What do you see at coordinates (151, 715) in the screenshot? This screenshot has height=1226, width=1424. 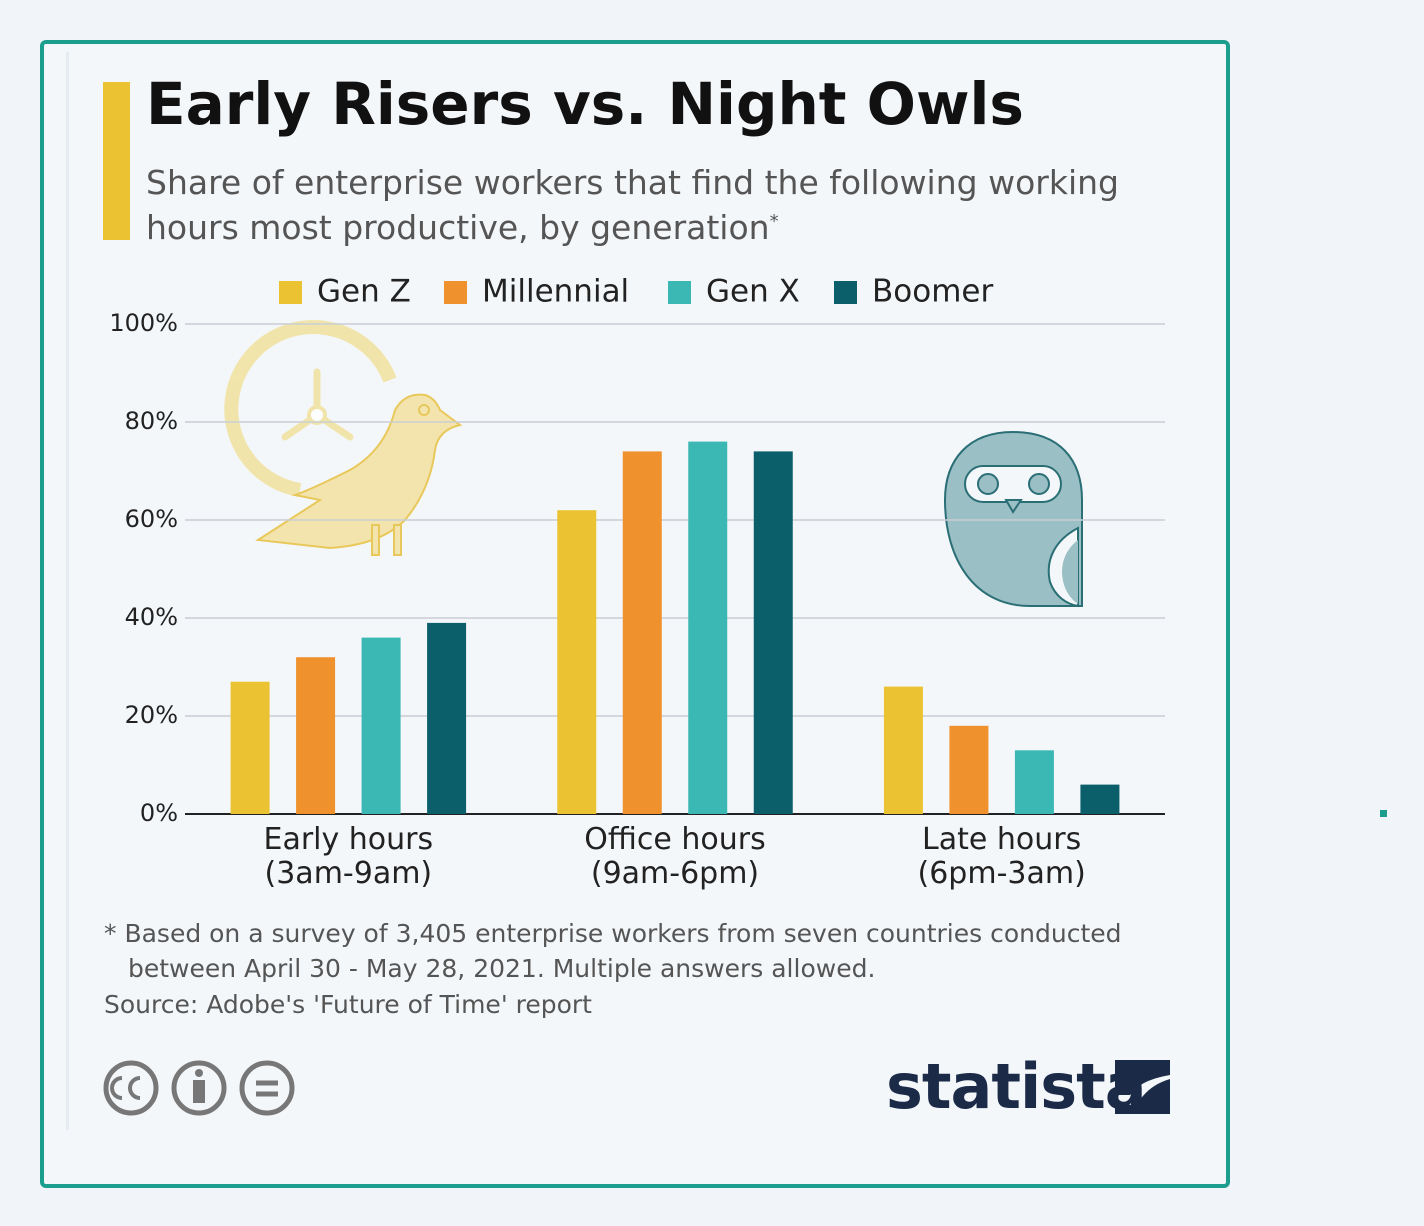 I see `y-tick-label: 20%` at bounding box center [151, 715].